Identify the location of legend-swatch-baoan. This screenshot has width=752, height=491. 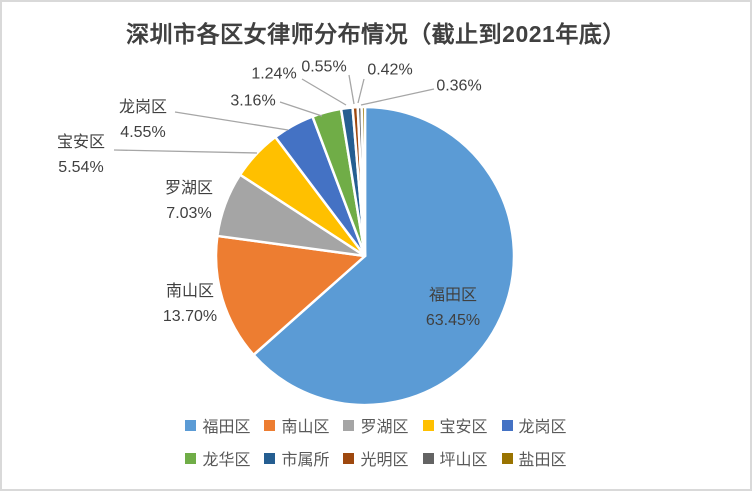
(428, 425).